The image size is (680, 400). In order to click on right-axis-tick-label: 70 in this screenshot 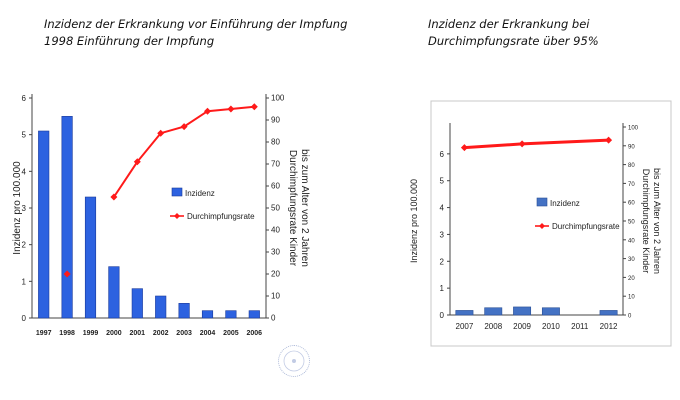, I will do `click(631, 185)`.